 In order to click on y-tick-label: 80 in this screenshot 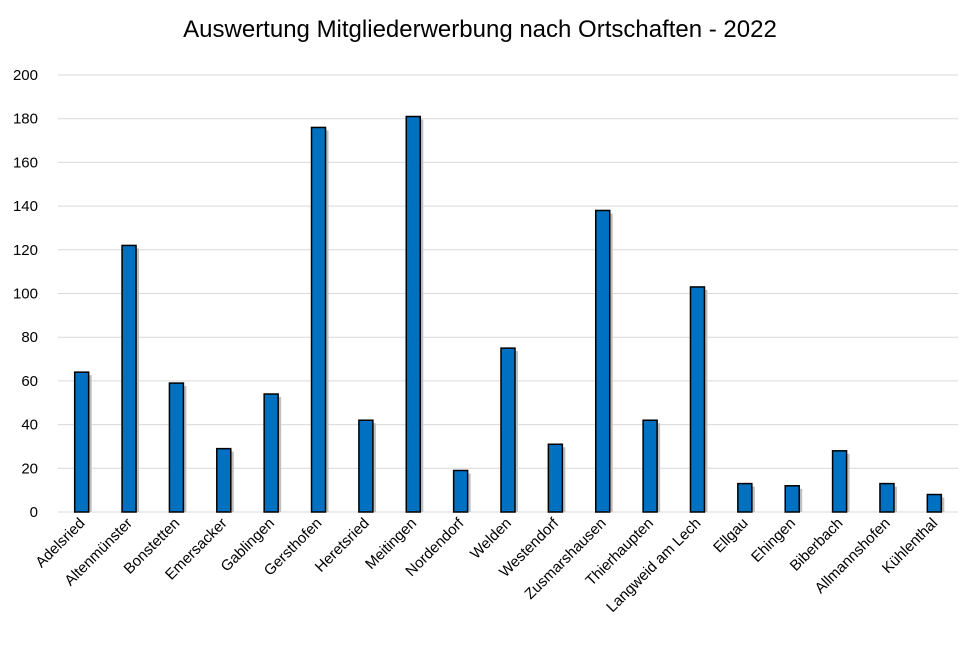, I will do `click(29, 337)`.